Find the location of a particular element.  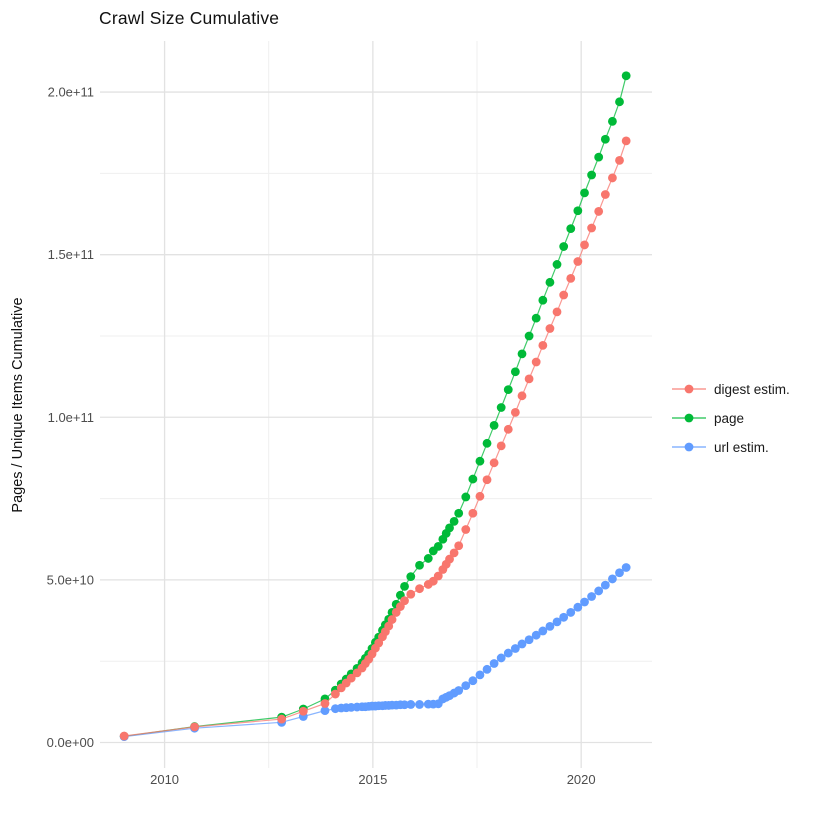

legend-entry-label: page is located at coordinates (729, 418).